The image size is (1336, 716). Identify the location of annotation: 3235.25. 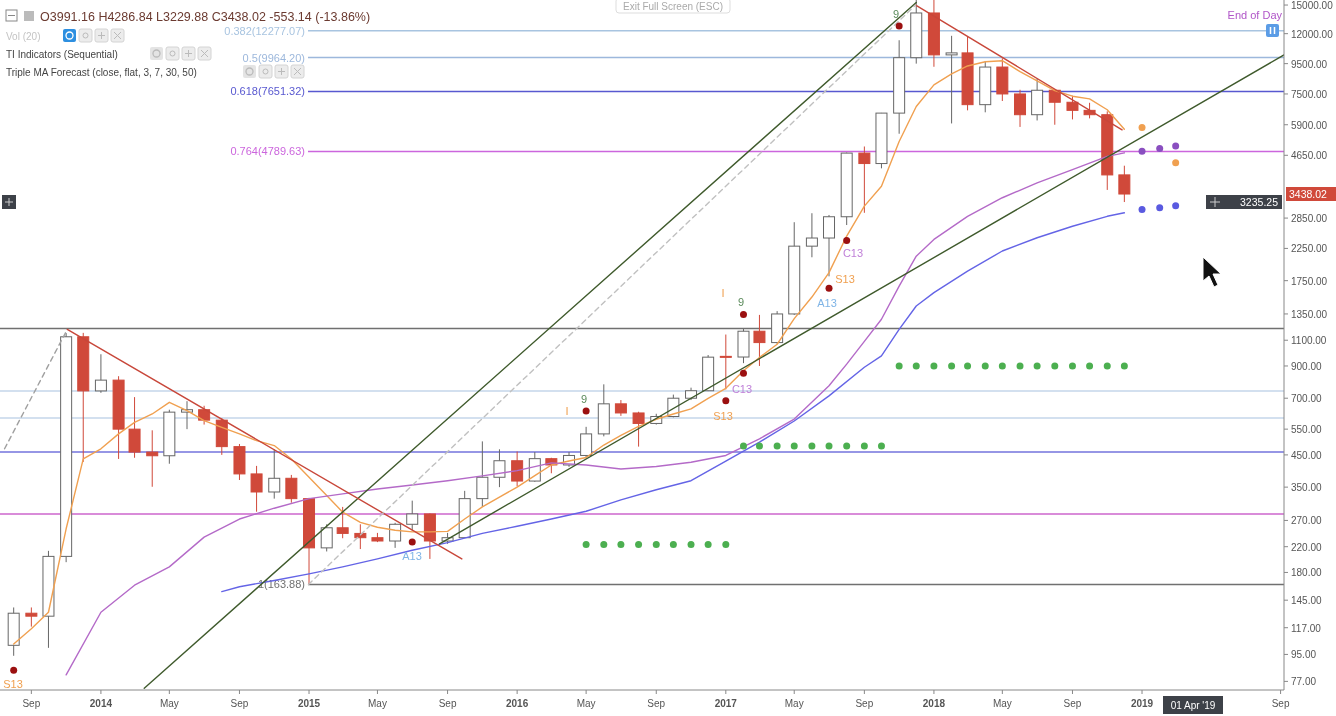
(1259, 202).